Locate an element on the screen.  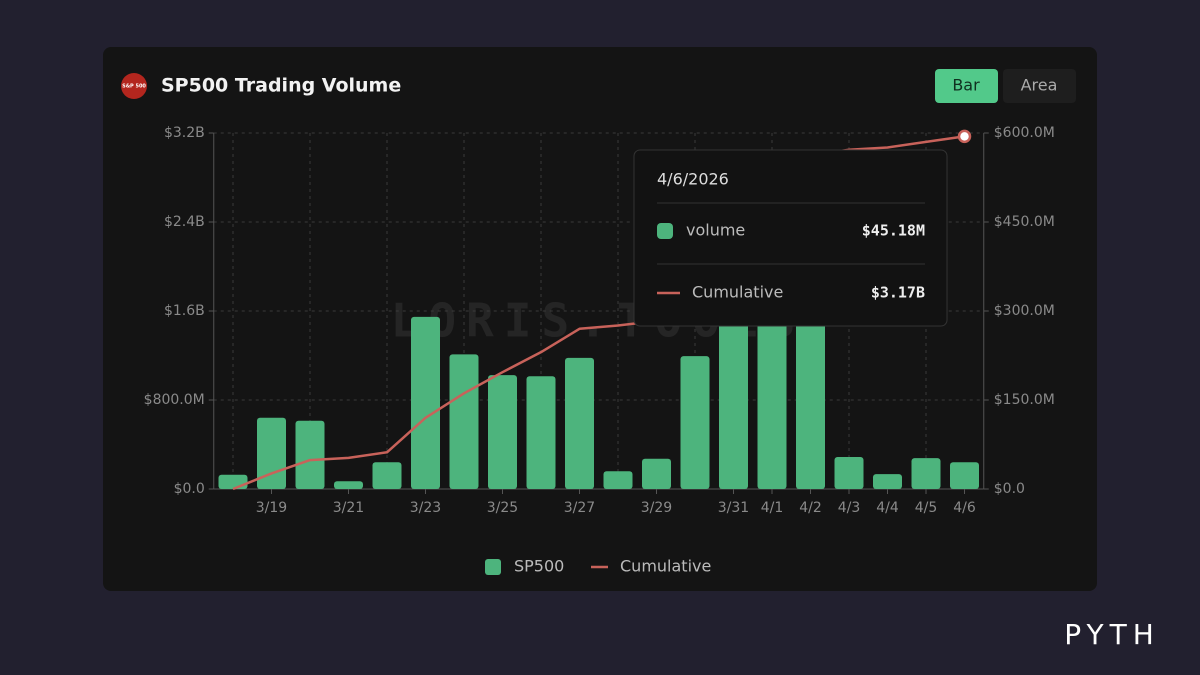
x-tick-label: 3/31 is located at coordinates (733, 508).